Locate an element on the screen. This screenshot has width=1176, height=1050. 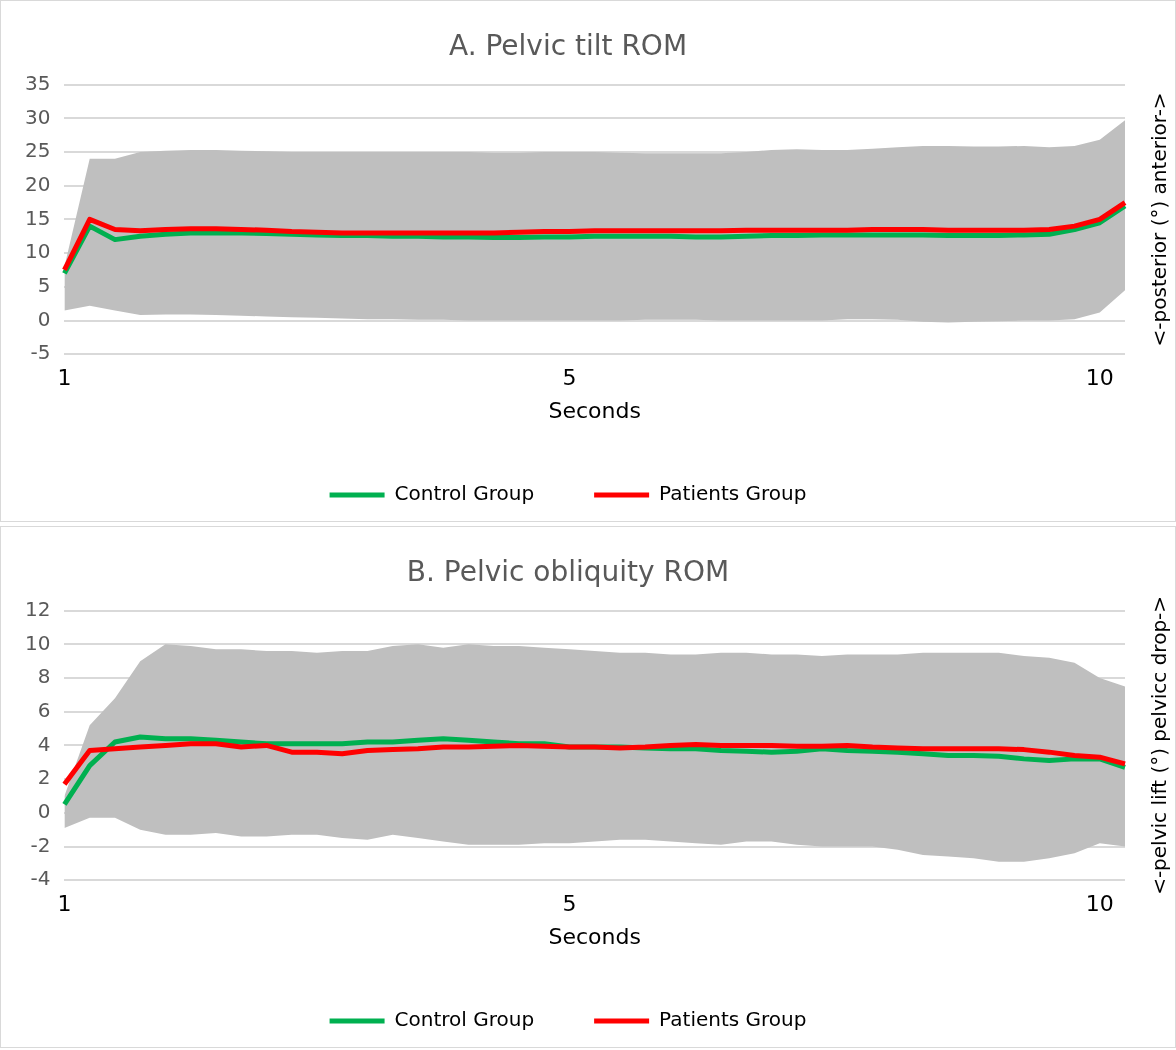
y-tick-label: 5 is located at coordinates (44, 285).